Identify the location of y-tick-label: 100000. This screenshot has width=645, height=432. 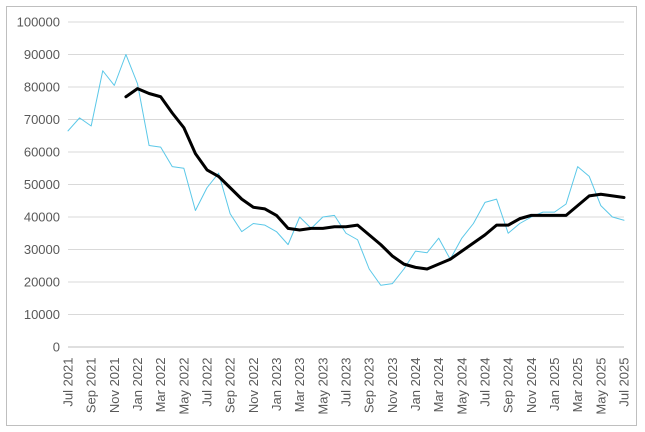
(38, 22).